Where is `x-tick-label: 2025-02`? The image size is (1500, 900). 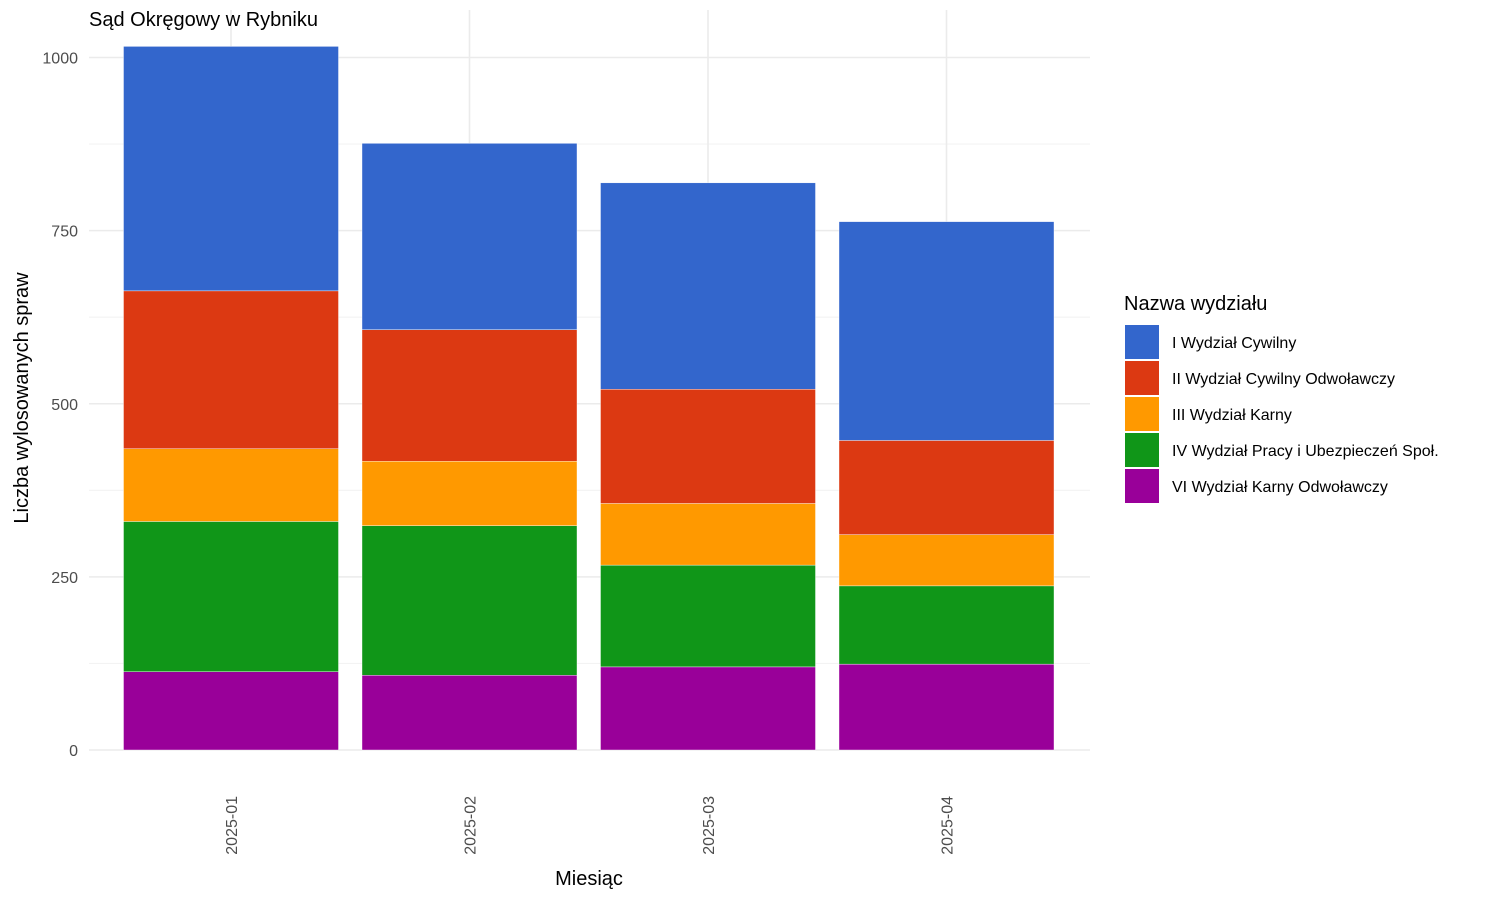
x-tick-label: 2025-02 is located at coordinates (471, 825).